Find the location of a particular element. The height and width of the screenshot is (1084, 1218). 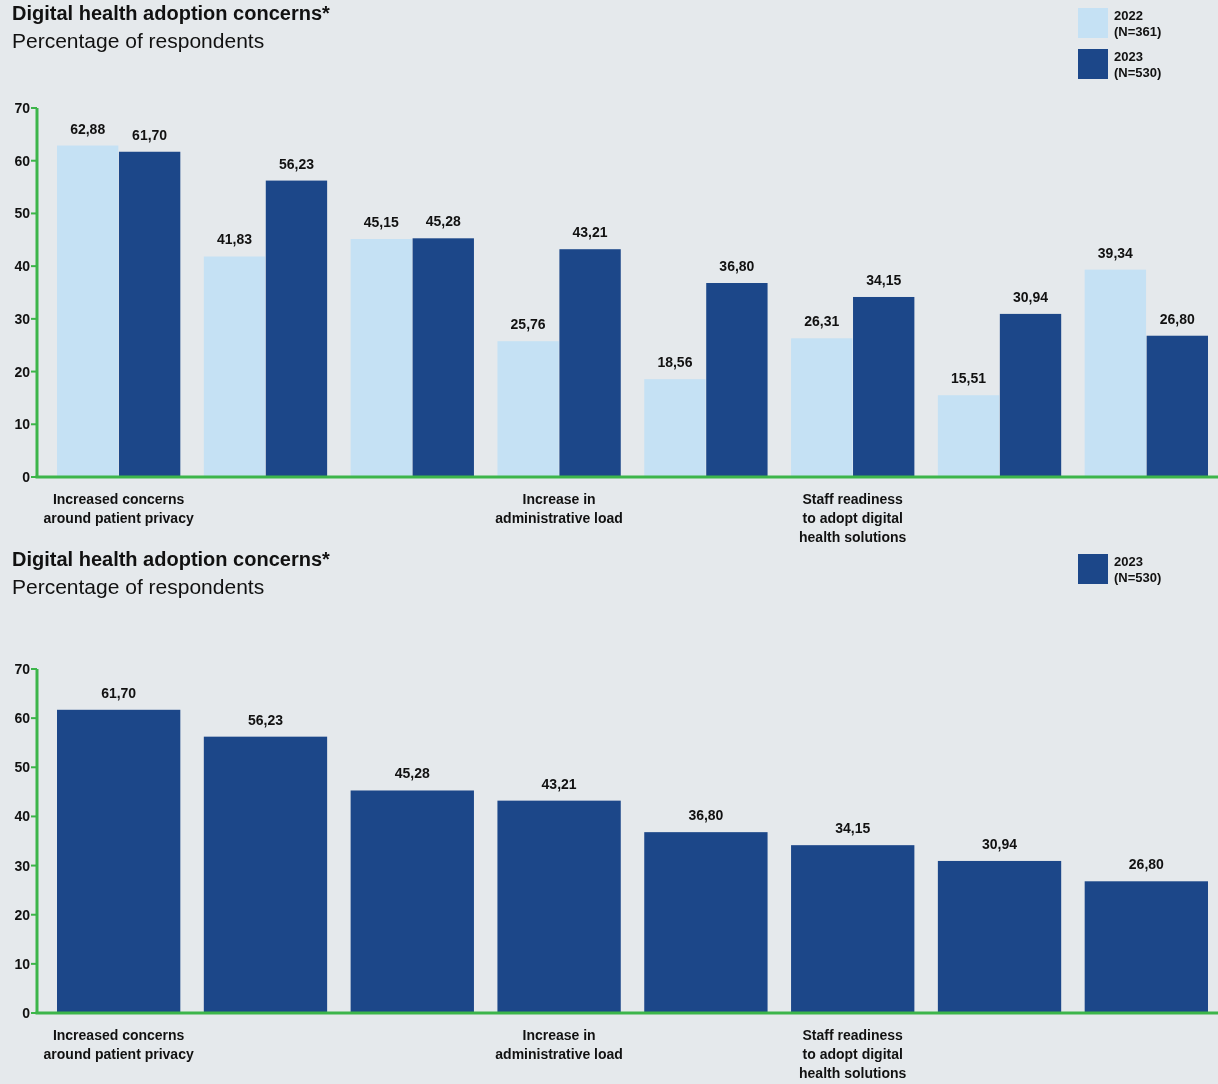

data-label: 18,56 is located at coordinates (675, 362).